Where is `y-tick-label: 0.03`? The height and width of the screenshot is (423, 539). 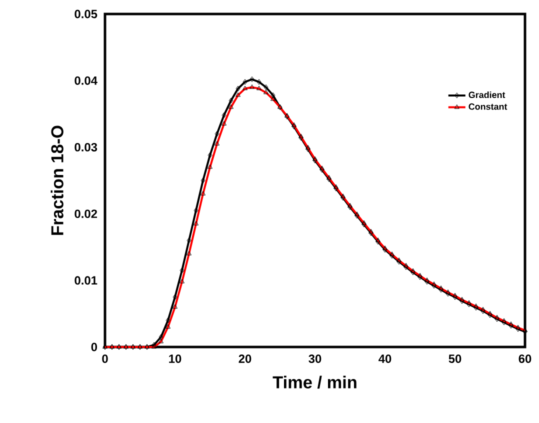 y-tick-label: 0.03 is located at coordinates (86, 147).